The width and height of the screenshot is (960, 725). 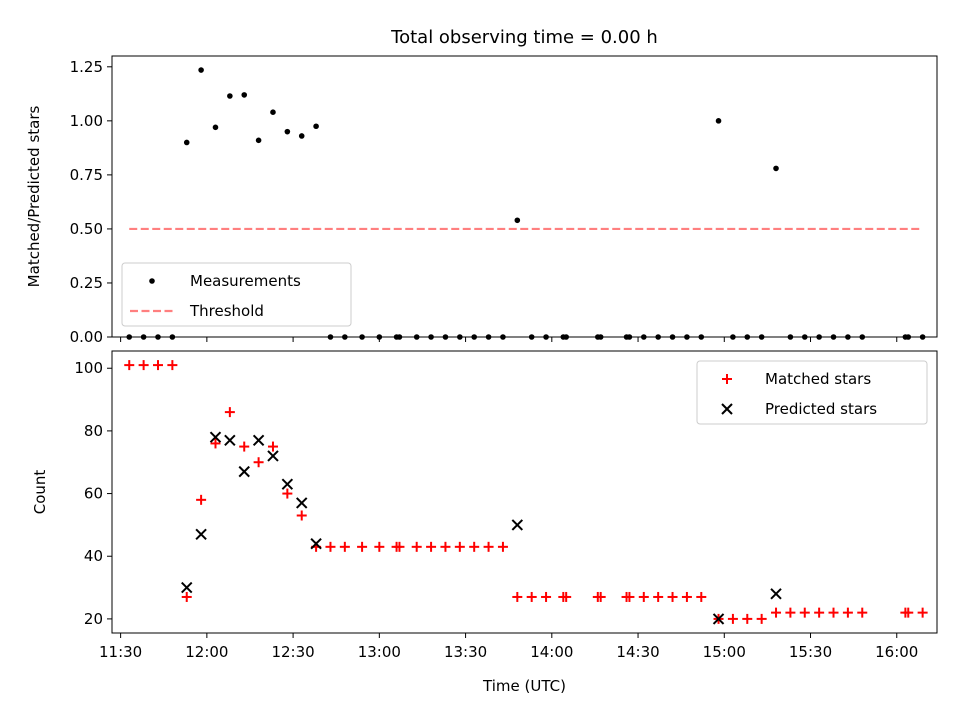 What do you see at coordinates (86, 337) in the screenshot?
I see `y-tick-label: 0.00` at bounding box center [86, 337].